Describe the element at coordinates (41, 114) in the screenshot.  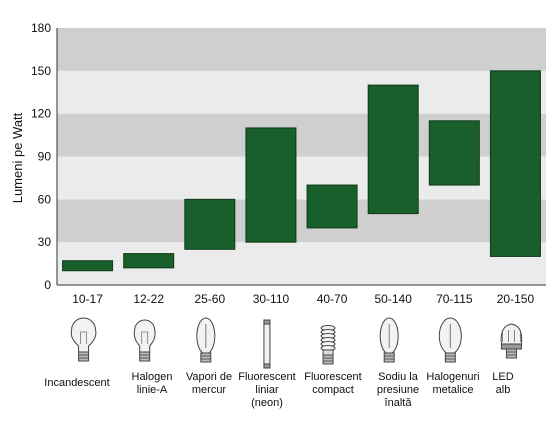
I see `y-tick-label: 120` at that location.